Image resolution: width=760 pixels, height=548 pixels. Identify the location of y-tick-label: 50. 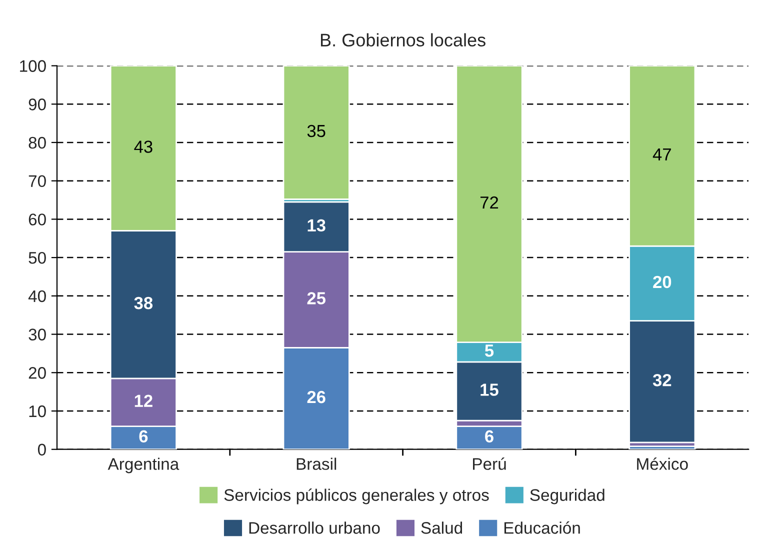
(37, 258).